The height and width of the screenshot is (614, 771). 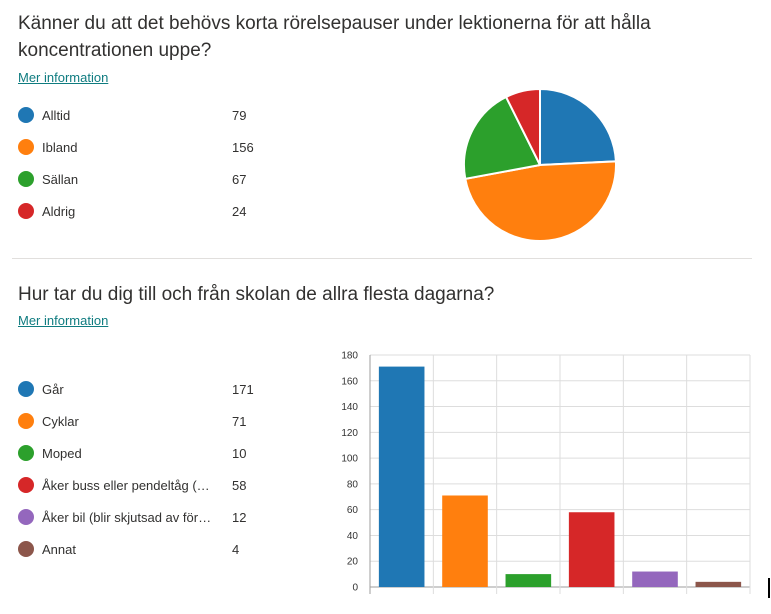 What do you see at coordinates (353, 510) in the screenshot?
I see `y-tick-label: 60` at bounding box center [353, 510].